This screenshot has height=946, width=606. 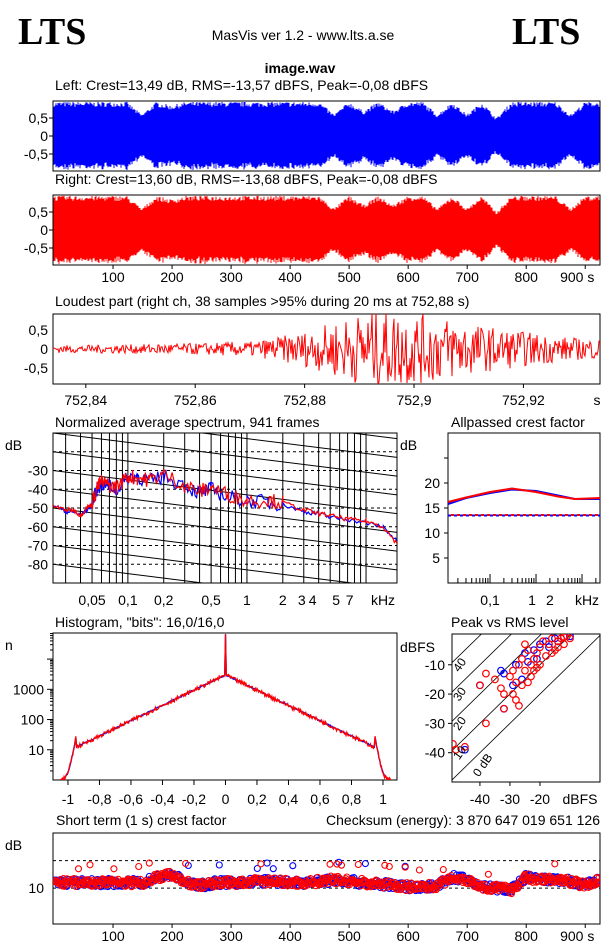 What do you see at coordinates (413, 400) in the screenshot?
I see `x-tick-label: 752,9` at bounding box center [413, 400].